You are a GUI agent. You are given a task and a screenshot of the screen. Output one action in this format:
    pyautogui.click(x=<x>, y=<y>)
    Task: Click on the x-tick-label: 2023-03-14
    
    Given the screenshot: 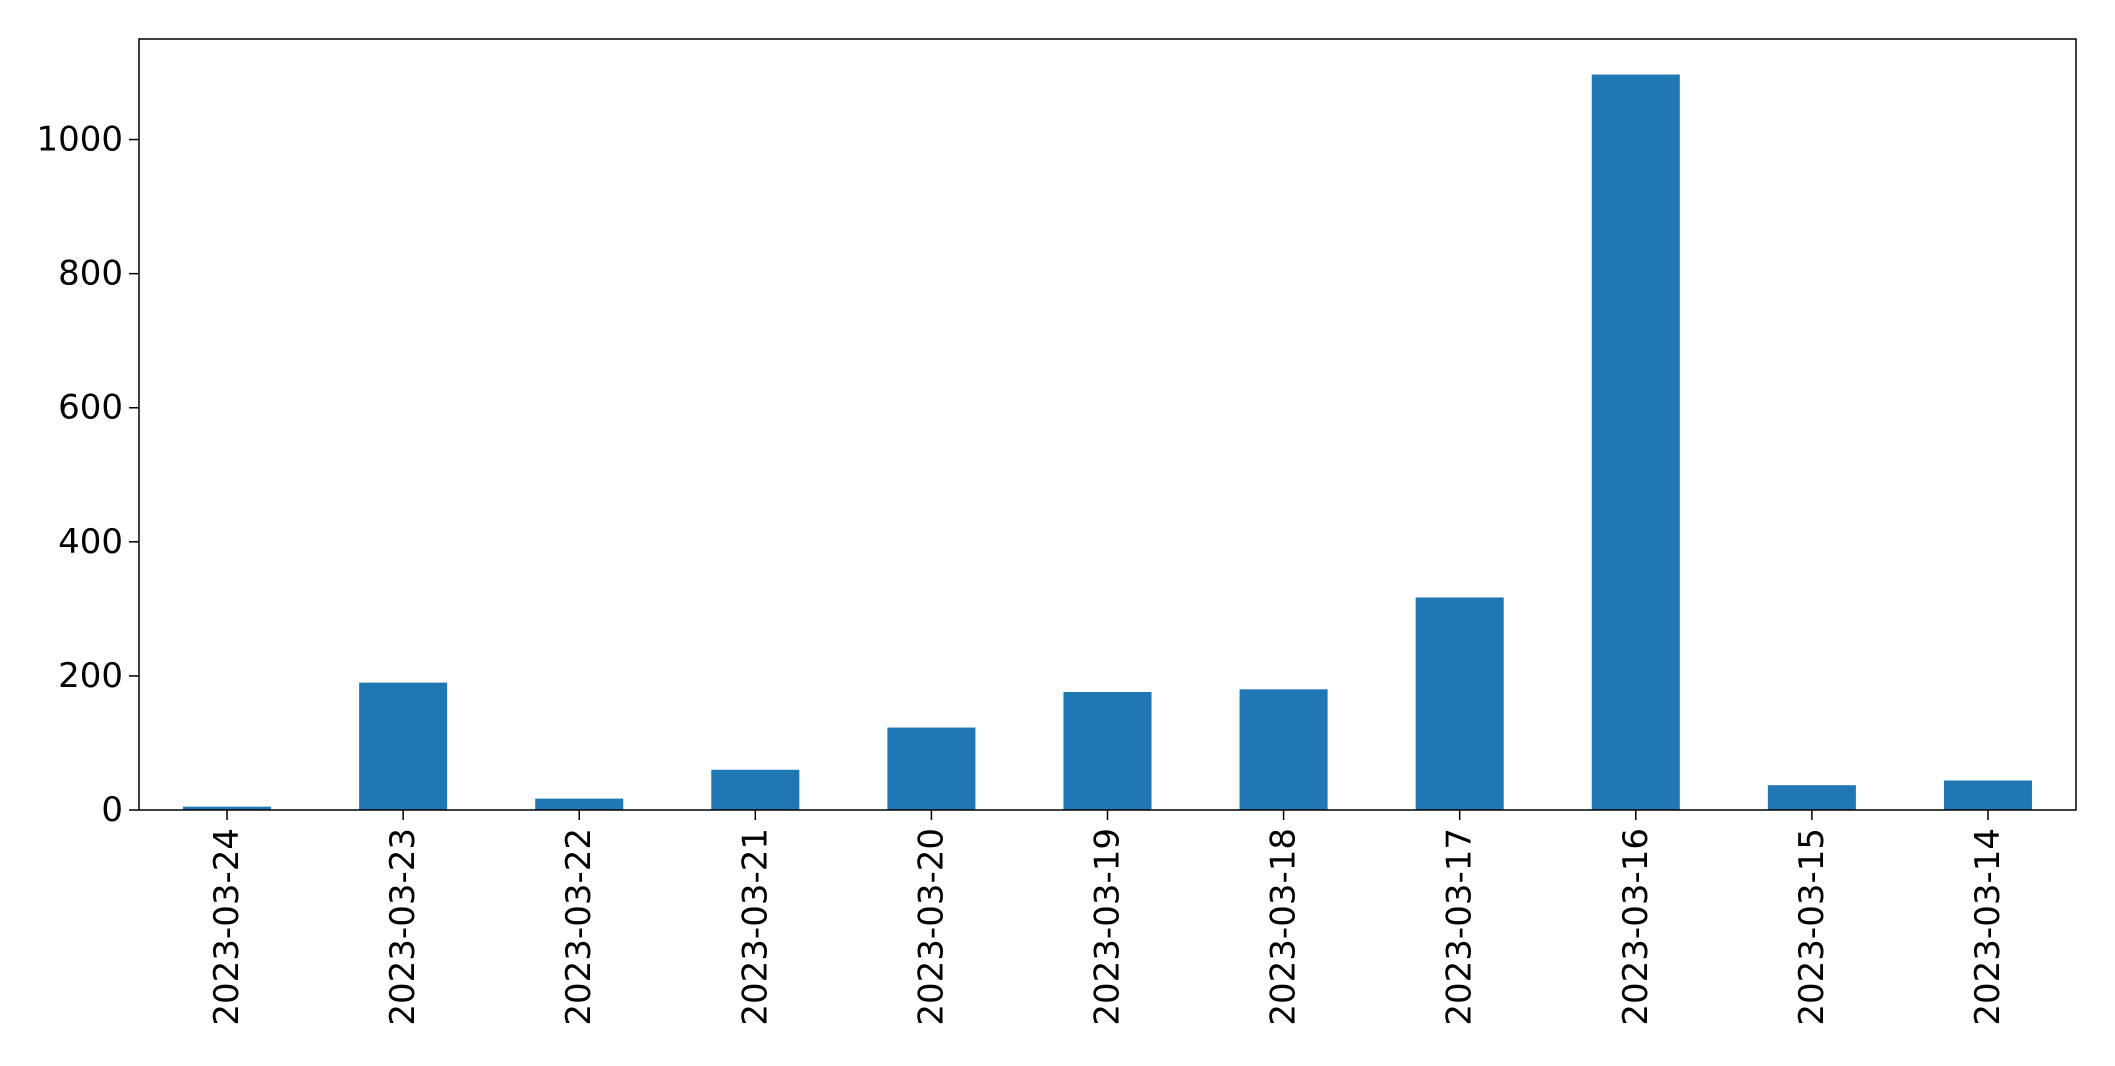 What is the action you would take?
    pyautogui.click(x=1988, y=927)
    